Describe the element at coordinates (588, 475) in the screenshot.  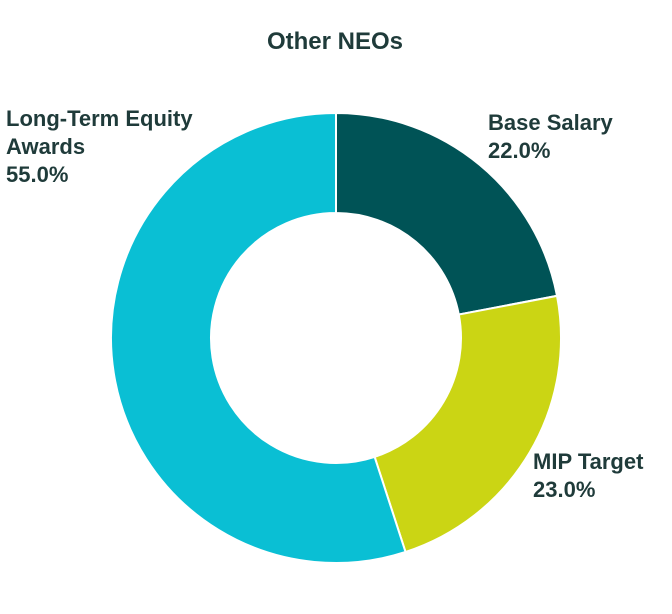
I see `label-mip-target: MIP Target 23.0%` at that location.